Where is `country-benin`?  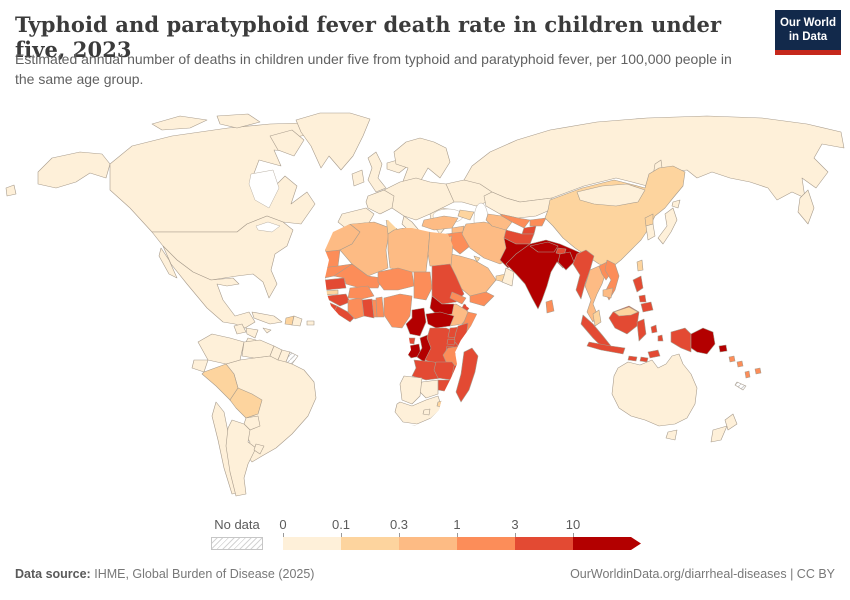 country-benin is located at coordinates (380, 307).